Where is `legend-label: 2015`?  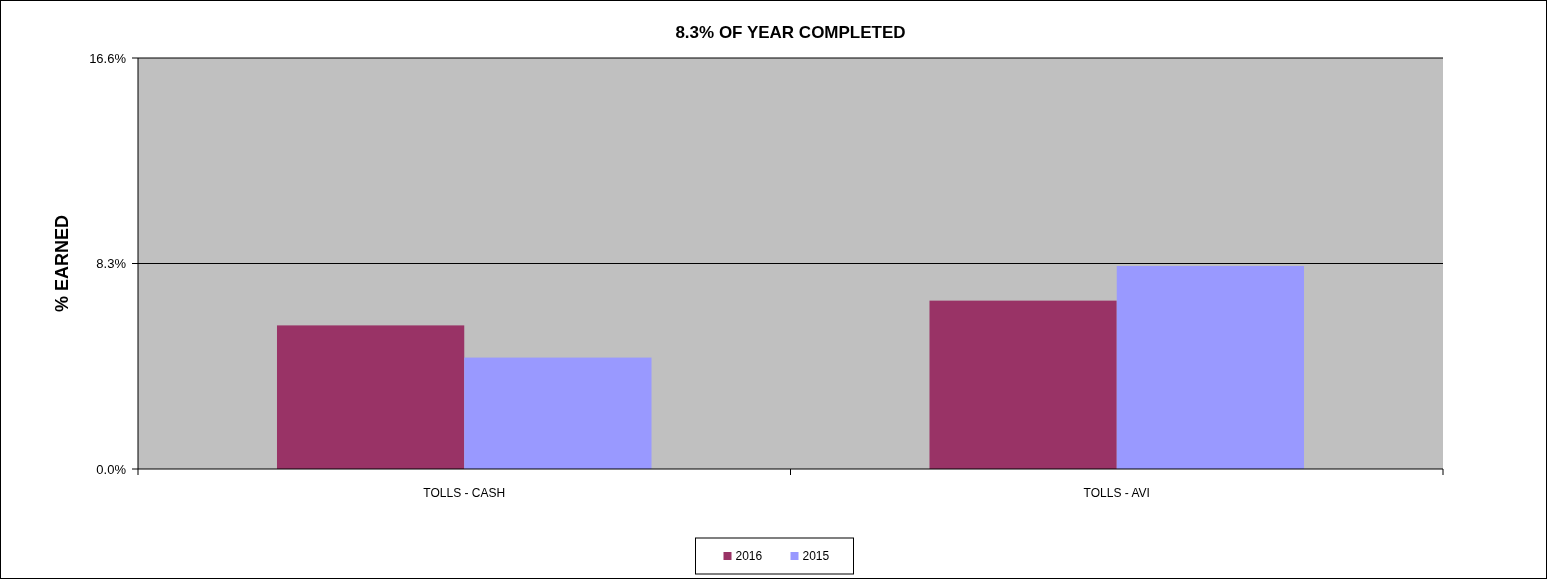 legend-label: 2015 is located at coordinates (816, 556).